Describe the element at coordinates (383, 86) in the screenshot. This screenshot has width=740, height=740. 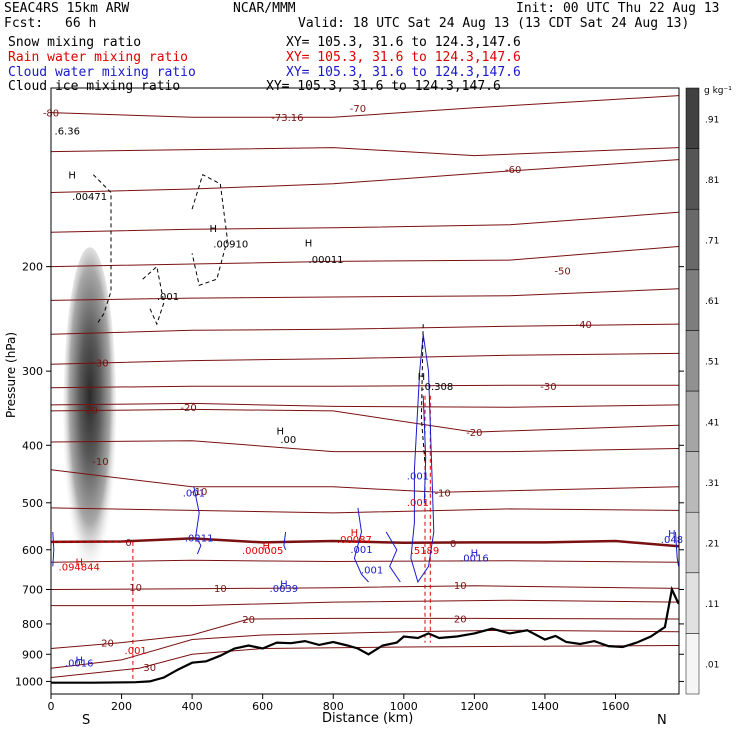
I see `field-xy-cloud-ice: XY= 105.3, 31.6 to 124.3,147.6` at that location.